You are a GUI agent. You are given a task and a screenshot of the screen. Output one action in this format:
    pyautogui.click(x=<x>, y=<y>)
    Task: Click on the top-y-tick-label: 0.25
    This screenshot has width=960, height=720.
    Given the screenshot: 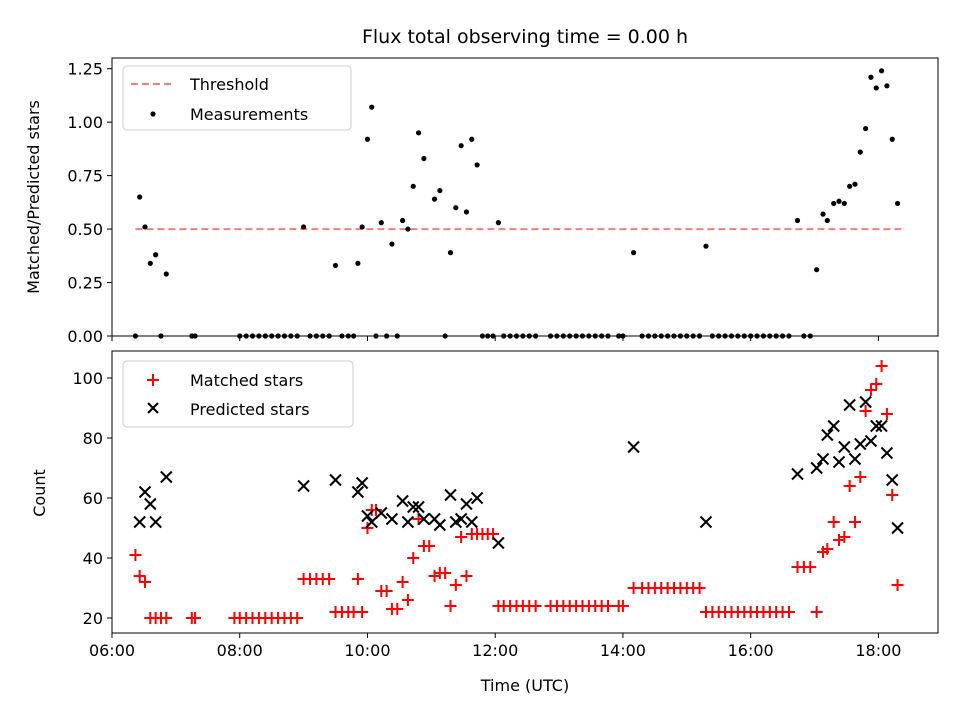 What is the action you would take?
    pyautogui.click(x=85, y=283)
    